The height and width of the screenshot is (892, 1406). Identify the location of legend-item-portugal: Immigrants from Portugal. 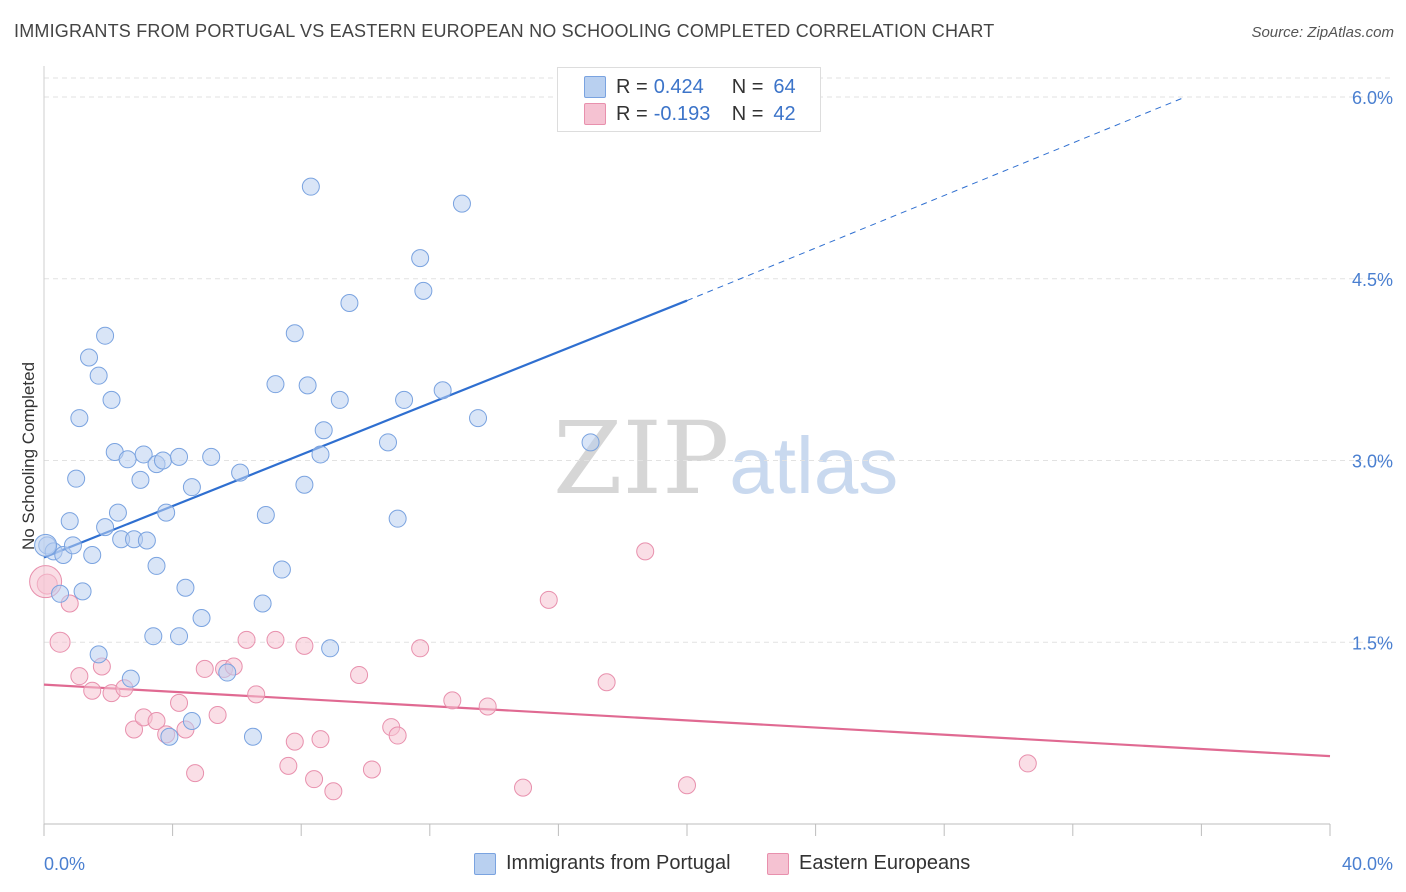
(602, 863).